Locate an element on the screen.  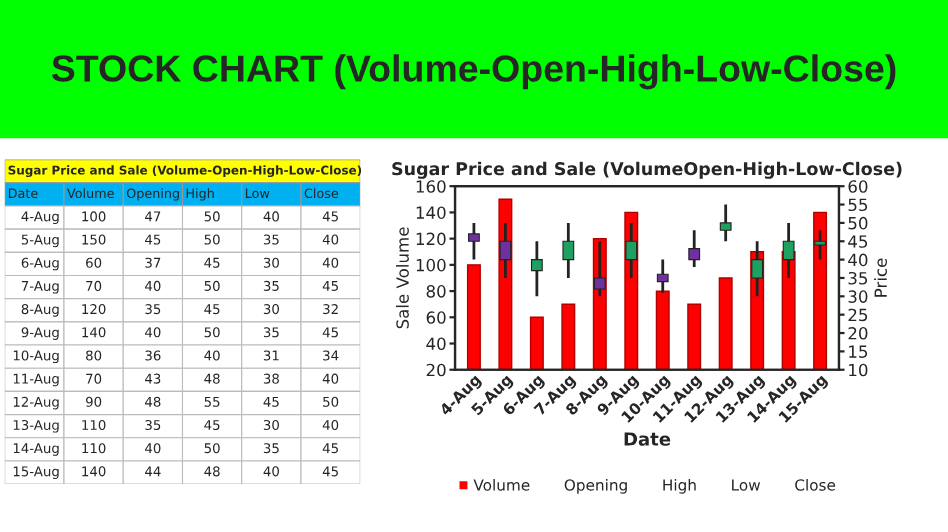
y-tick-label: 20 is located at coordinates (436, 370).